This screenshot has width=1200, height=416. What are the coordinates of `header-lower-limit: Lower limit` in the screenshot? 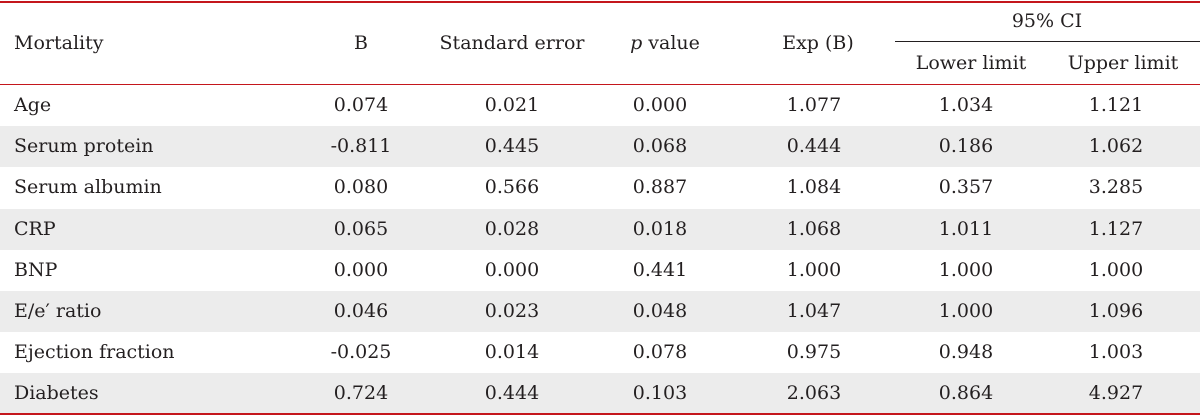 It's located at (971, 63).